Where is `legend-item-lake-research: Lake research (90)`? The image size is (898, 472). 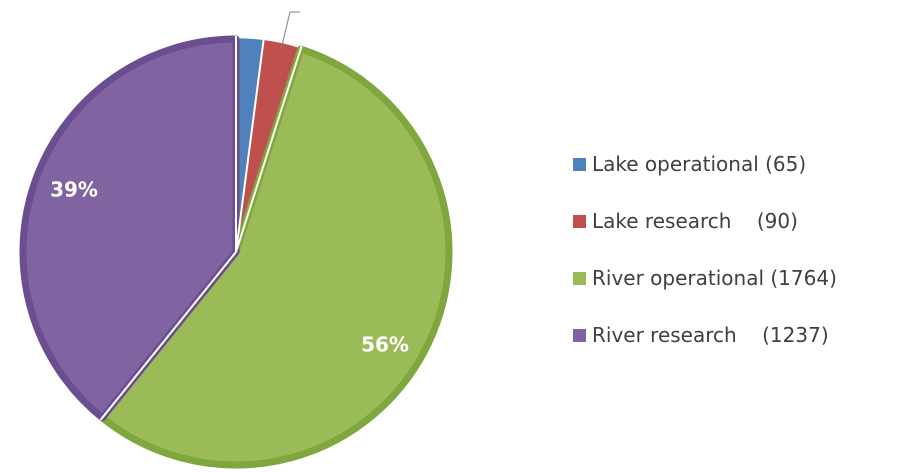 legend-item-lake-research: Lake research (90) is located at coordinates (705, 221).